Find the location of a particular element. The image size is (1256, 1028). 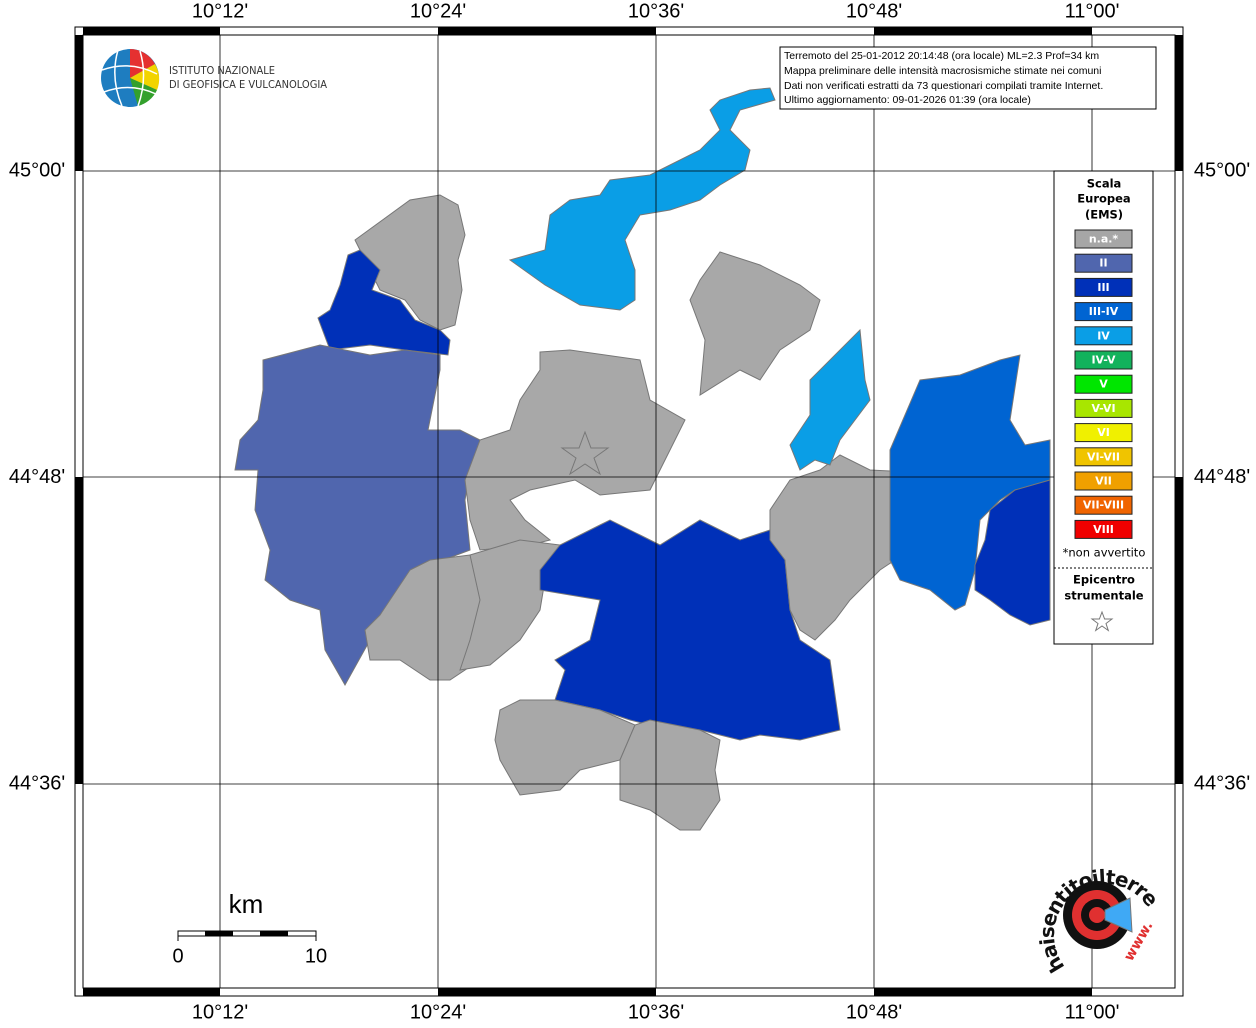

legend-label: V-VI is located at coordinates (1103, 408).